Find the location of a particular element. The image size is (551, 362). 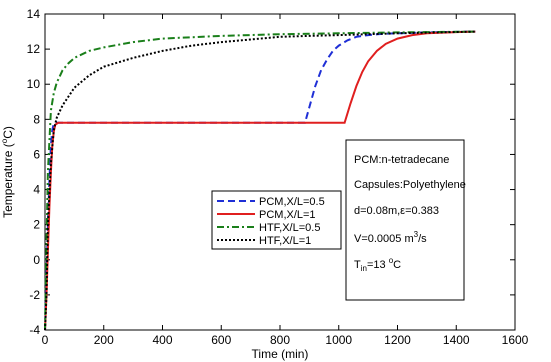

annotation-diameter-porosity: d=0.08m,ε=0.383 is located at coordinates (396, 211).